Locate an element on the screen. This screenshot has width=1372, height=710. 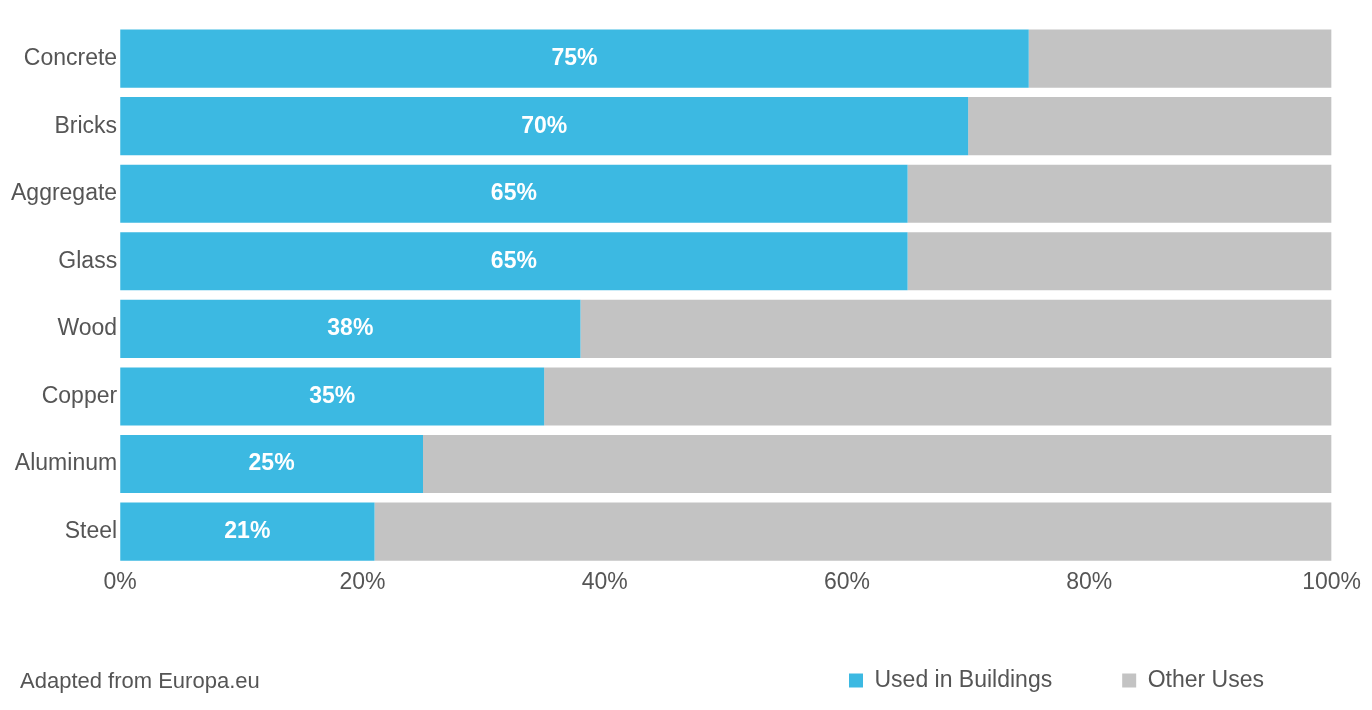
data-label: 70% is located at coordinates (544, 124).